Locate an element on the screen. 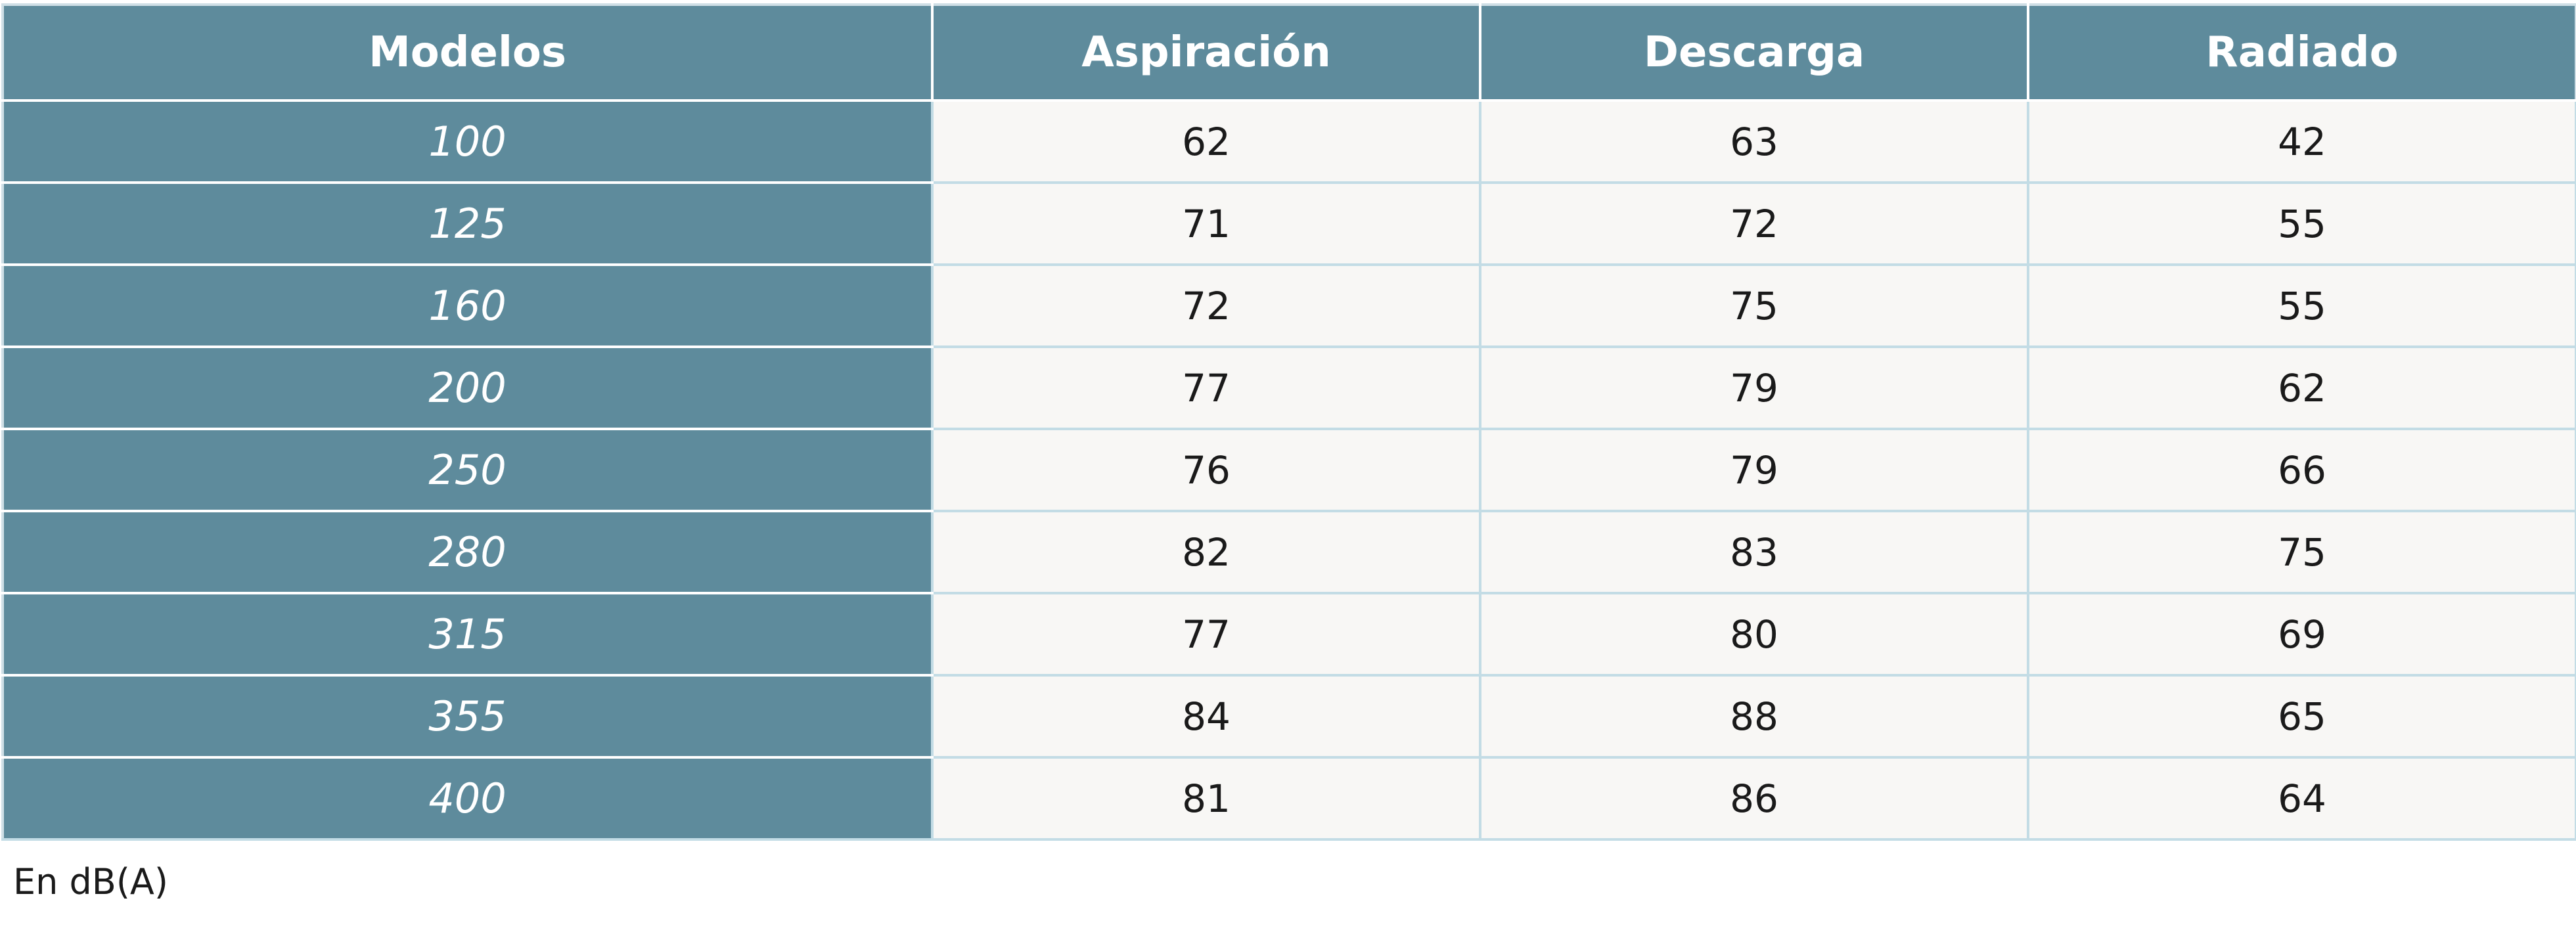  table-row: 160 72 75 55 is located at coordinates (1288, 305).